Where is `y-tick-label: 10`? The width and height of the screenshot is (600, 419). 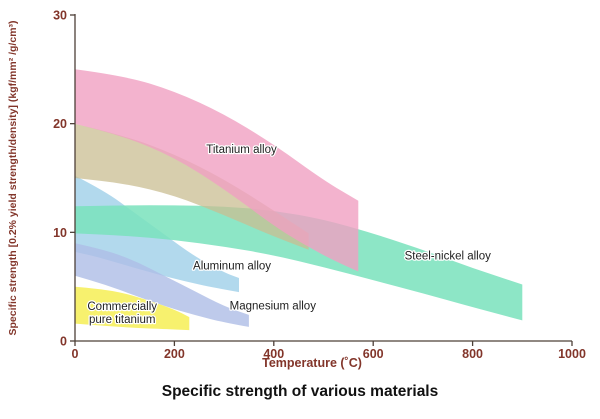 y-tick-label: 10 is located at coordinates (60, 233).